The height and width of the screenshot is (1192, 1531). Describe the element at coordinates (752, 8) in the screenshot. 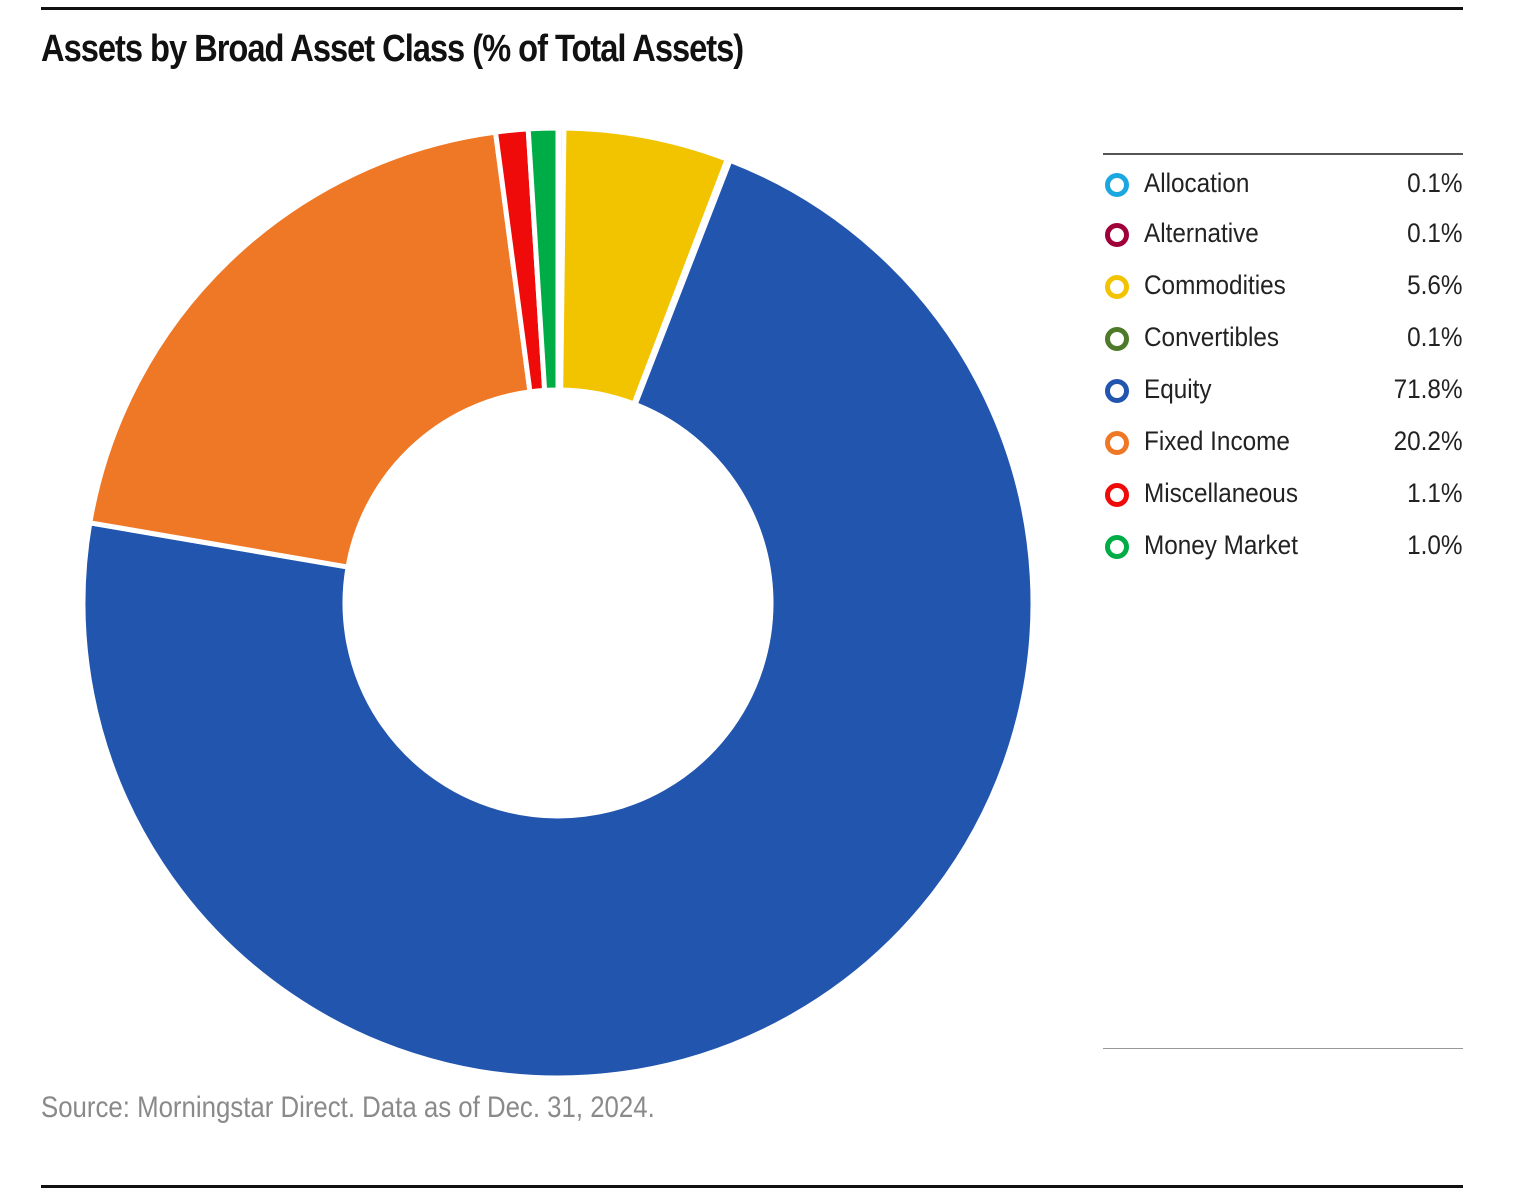

I see `top-rule` at that location.